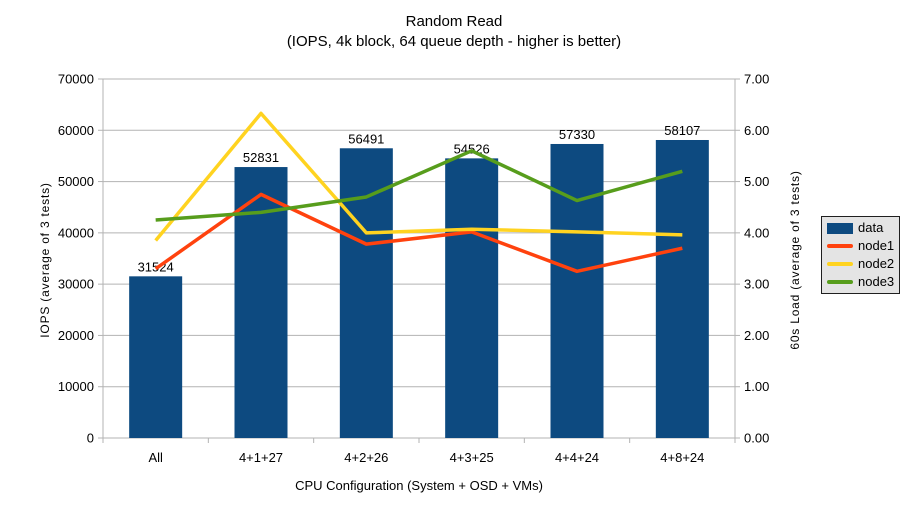 The image size is (908, 511). What do you see at coordinates (419, 185) in the screenshot?
I see `line-series-node3` at bounding box center [419, 185].